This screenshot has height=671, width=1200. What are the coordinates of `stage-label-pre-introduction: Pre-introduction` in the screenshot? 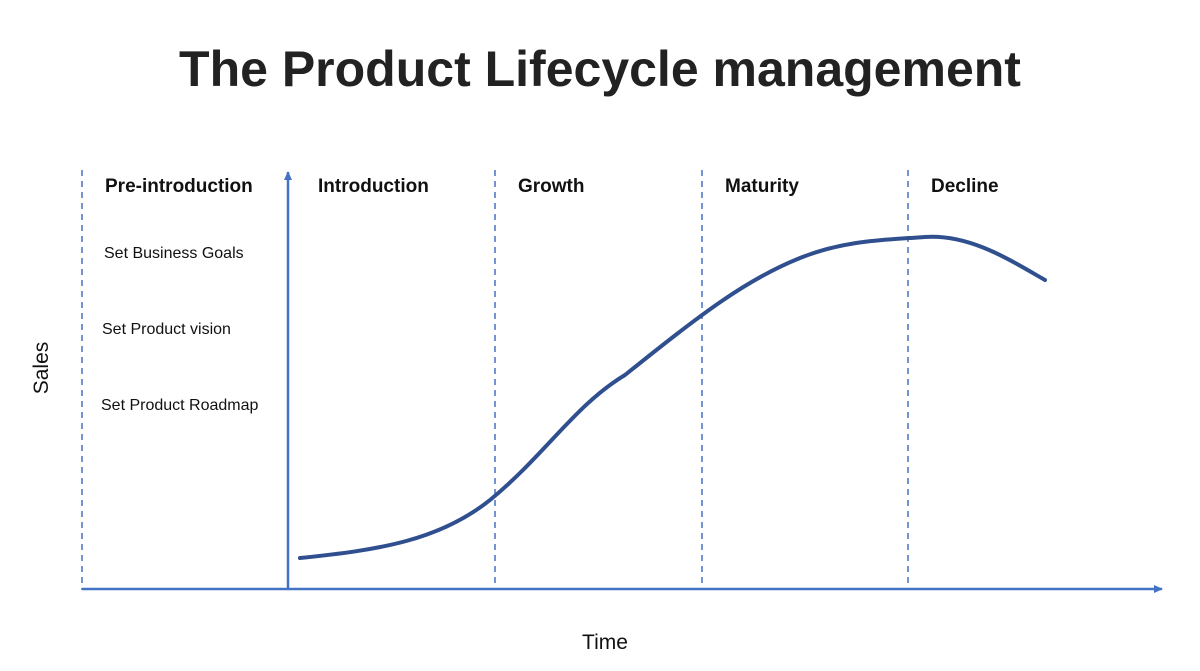 It's located at (179, 186).